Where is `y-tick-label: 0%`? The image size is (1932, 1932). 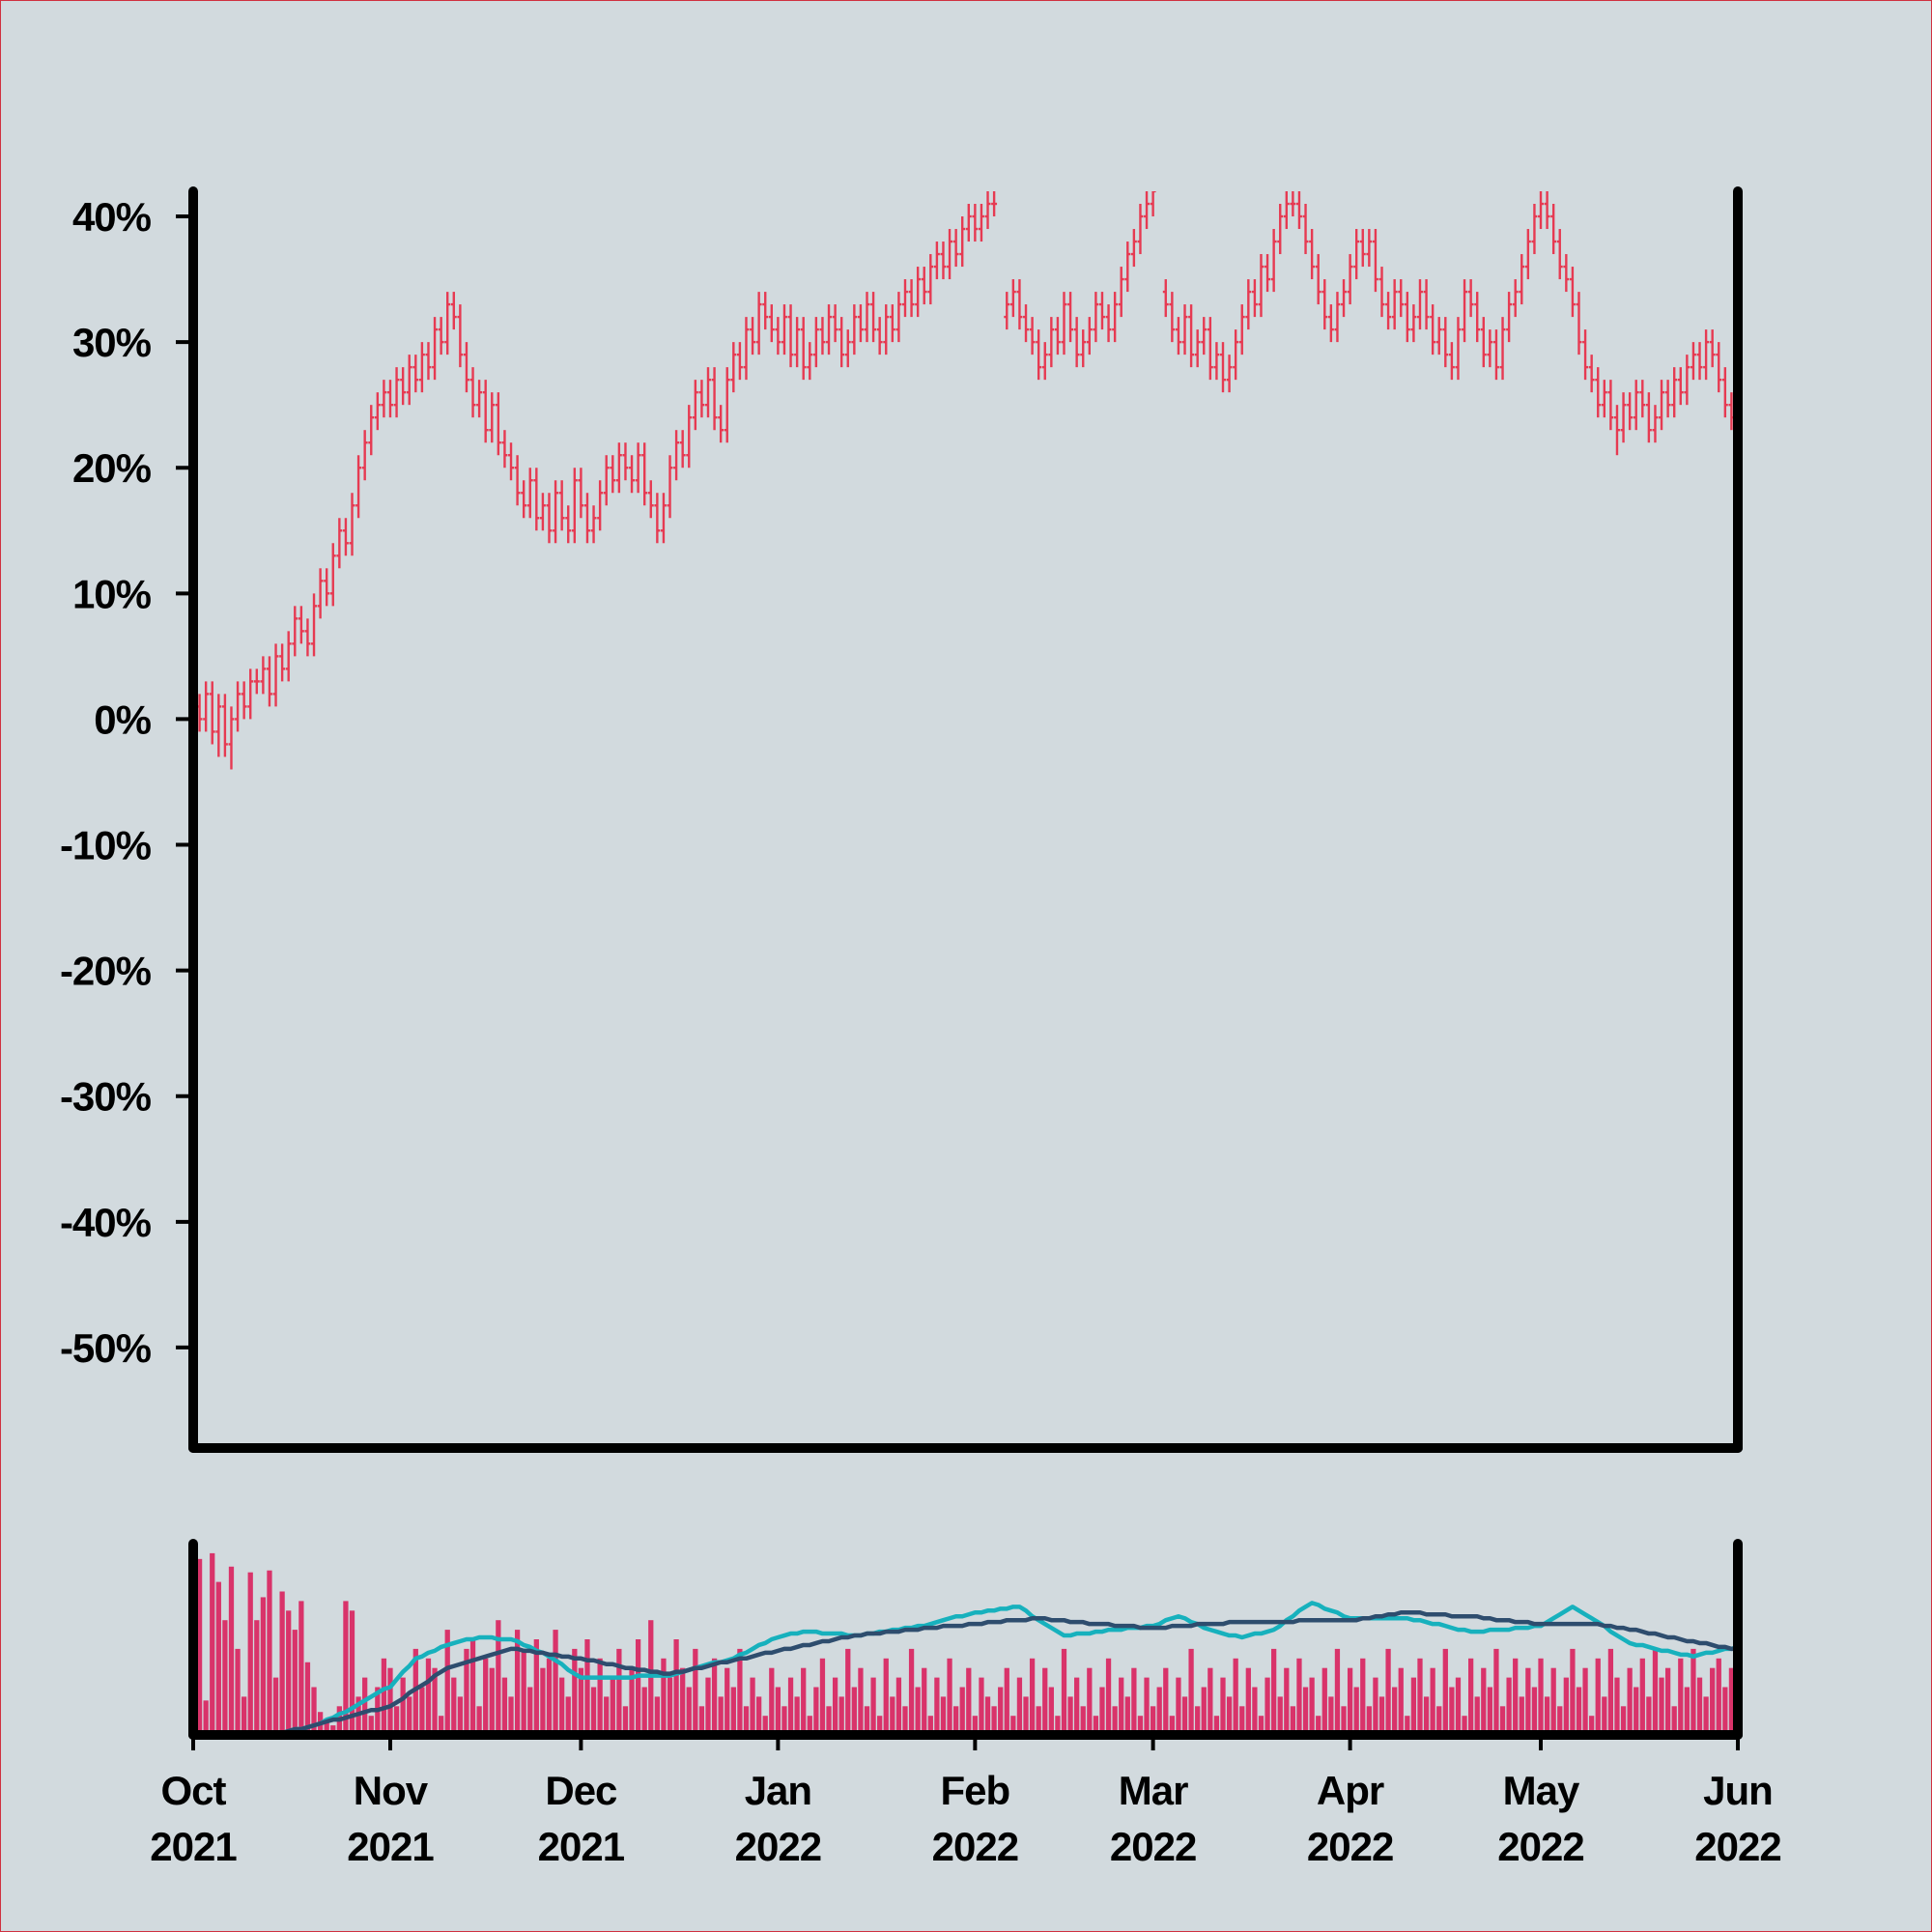
y-tick-label: 0% is located at coordinates (122, 719).